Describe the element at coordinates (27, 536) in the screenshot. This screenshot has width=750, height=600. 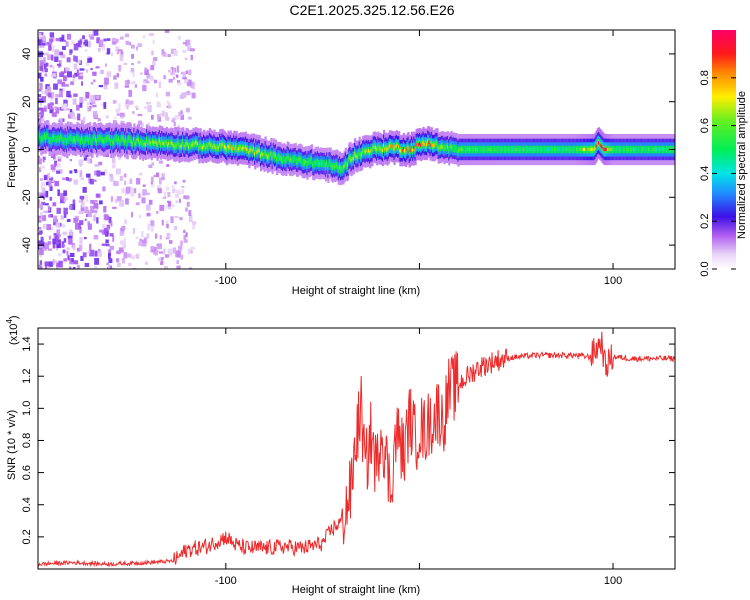
I see `snr-y-tick-label: 0.2` at that location.